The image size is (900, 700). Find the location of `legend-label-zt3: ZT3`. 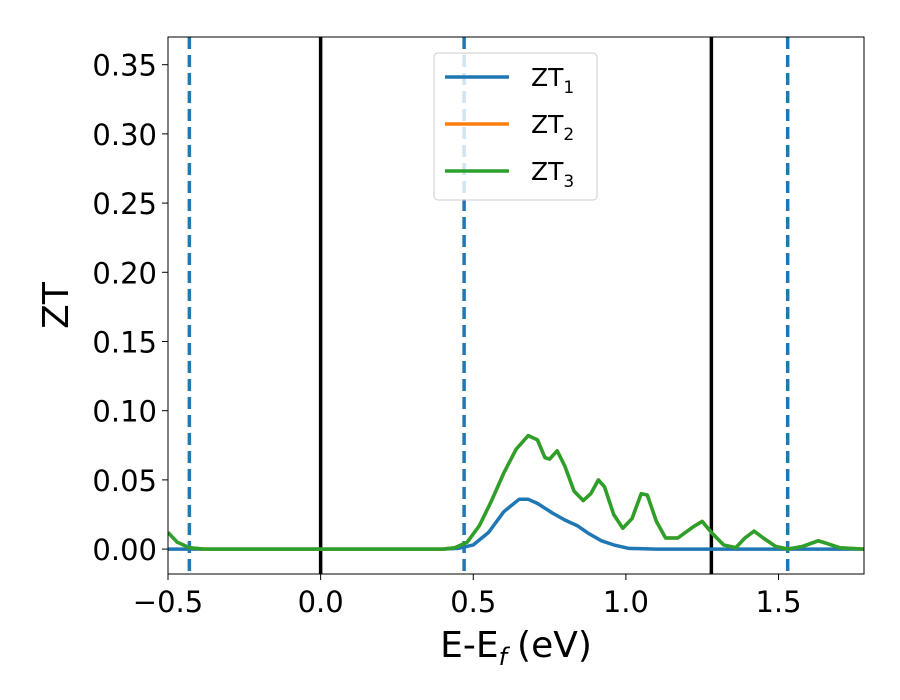

legend-label-zt3: ZT3 is located at coordinates (552, 174).